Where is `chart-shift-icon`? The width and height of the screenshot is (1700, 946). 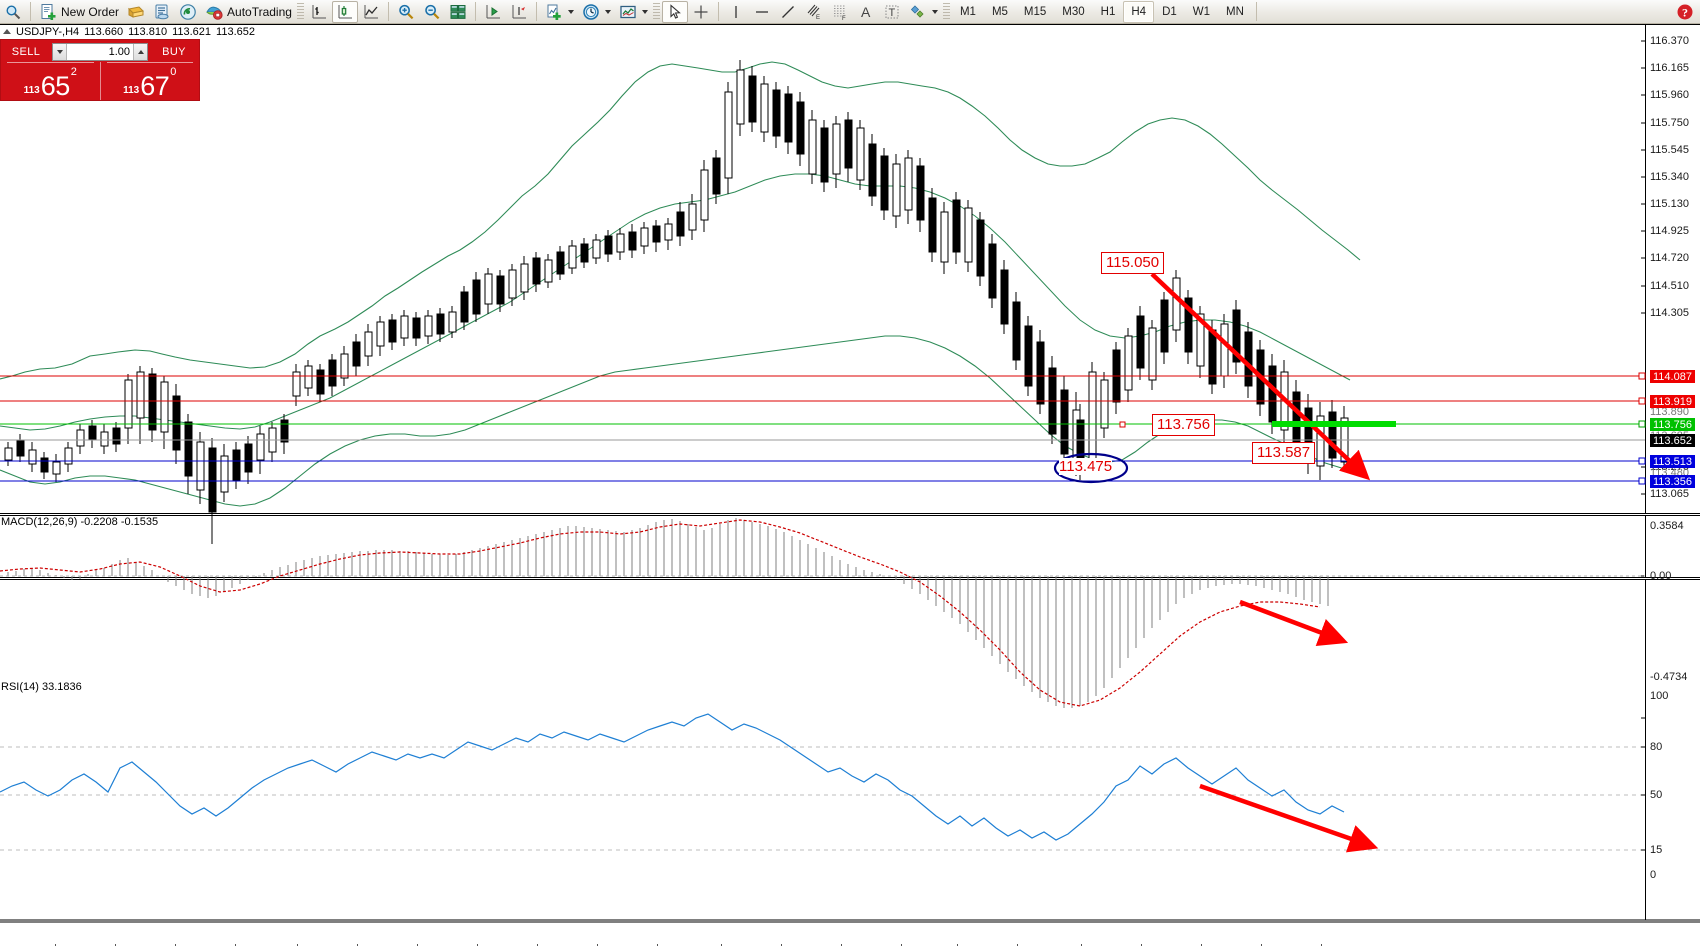
chart-shift-icon is located at coordinates (493, 12).